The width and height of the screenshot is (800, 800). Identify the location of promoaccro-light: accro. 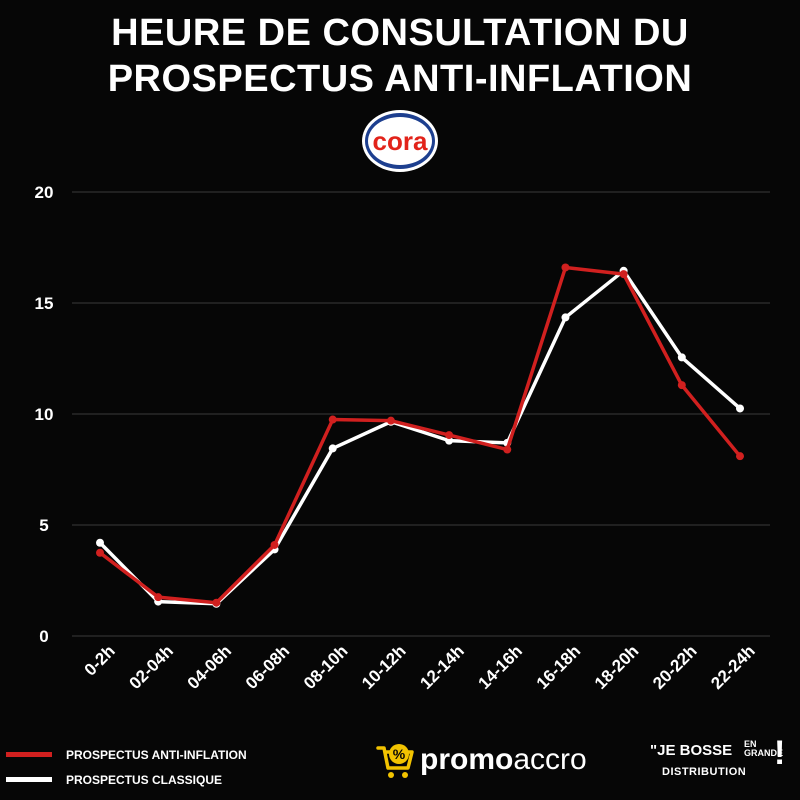
(550, 759).